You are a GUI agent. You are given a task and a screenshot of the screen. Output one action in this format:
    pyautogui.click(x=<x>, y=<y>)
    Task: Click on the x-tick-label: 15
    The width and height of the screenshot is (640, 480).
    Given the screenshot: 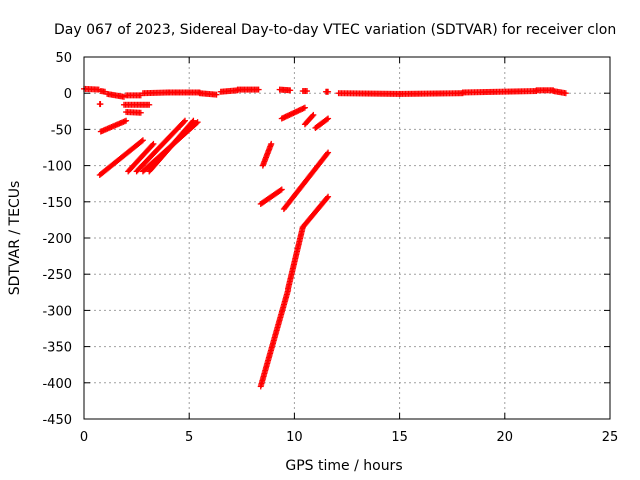 What is the action you would take?
    pyautogui.click(x=399, y=437)
    